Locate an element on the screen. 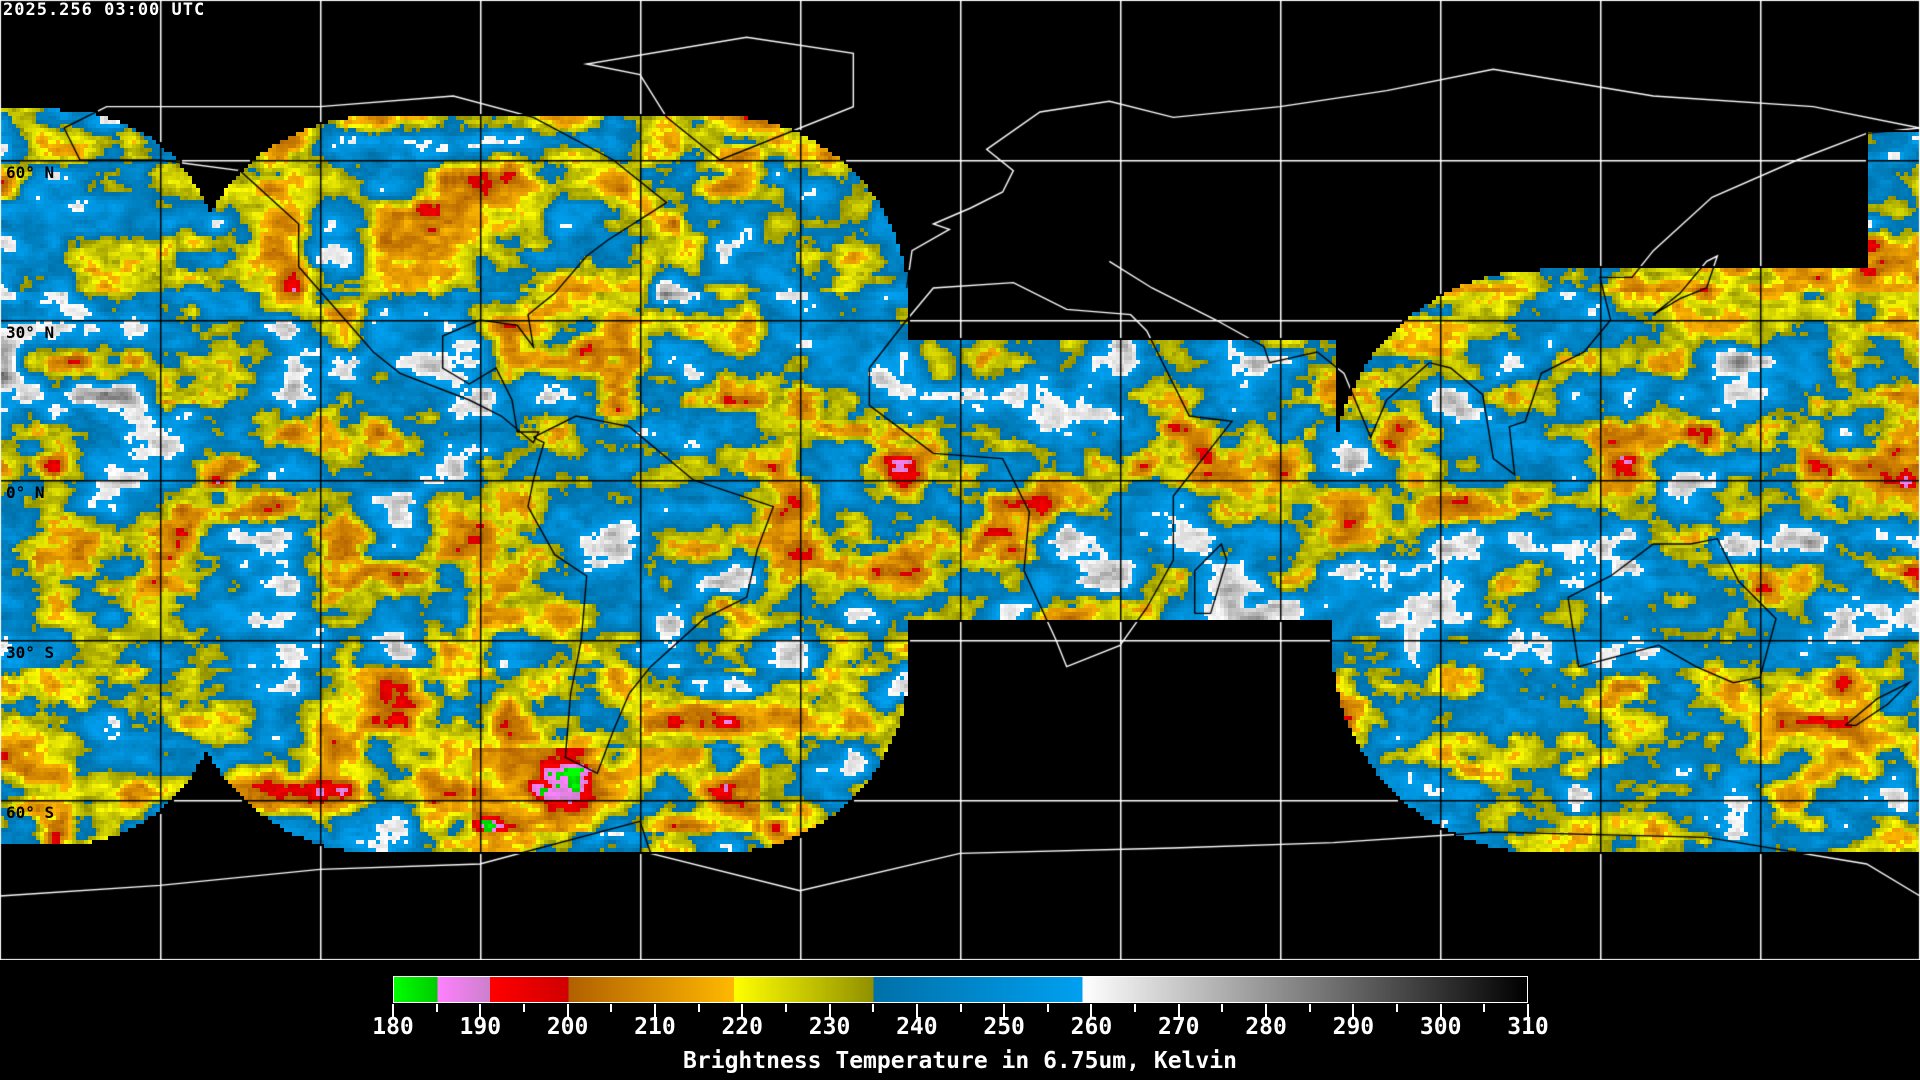 Image resolution: width=1920 pixels, height=1080 pixels. colorbar-tick-label: 190 is located at coordinates (480, 1027).